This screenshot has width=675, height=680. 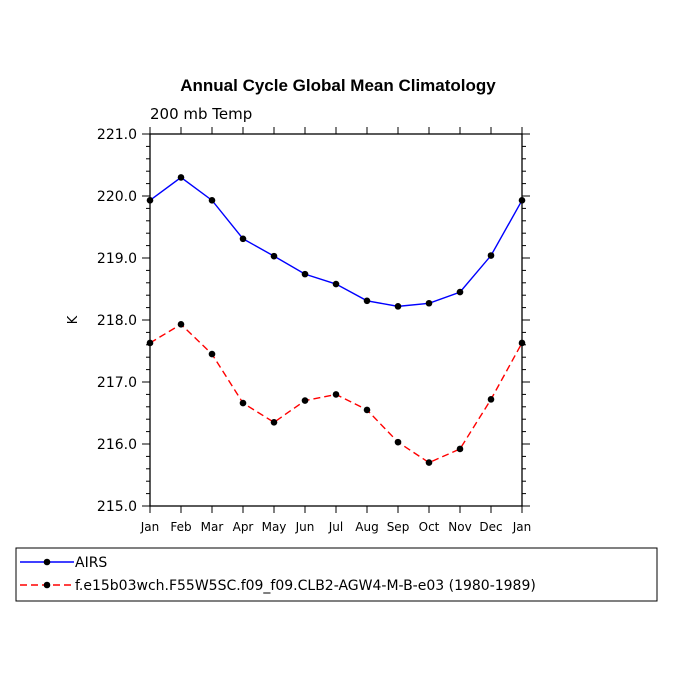 I want to click on x-tick-label: Feb, so click(x=180, y=527).